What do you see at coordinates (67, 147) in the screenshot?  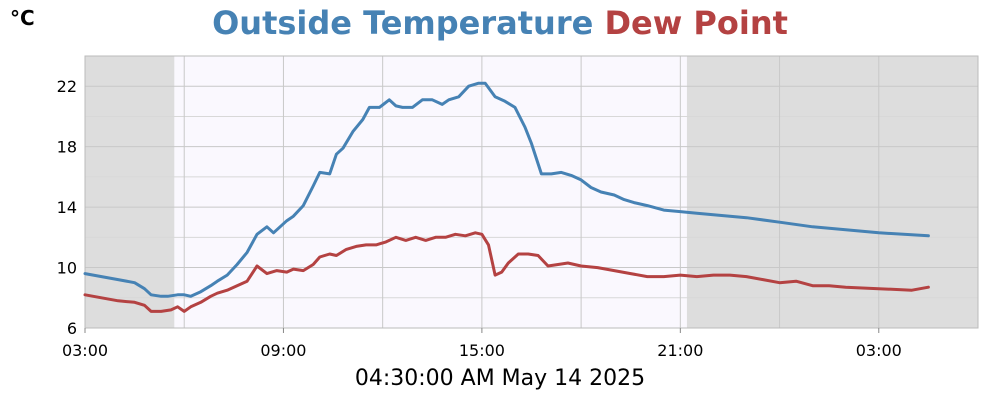 I see `y-tick-label-3: 18` at bounding box center [67, 147].